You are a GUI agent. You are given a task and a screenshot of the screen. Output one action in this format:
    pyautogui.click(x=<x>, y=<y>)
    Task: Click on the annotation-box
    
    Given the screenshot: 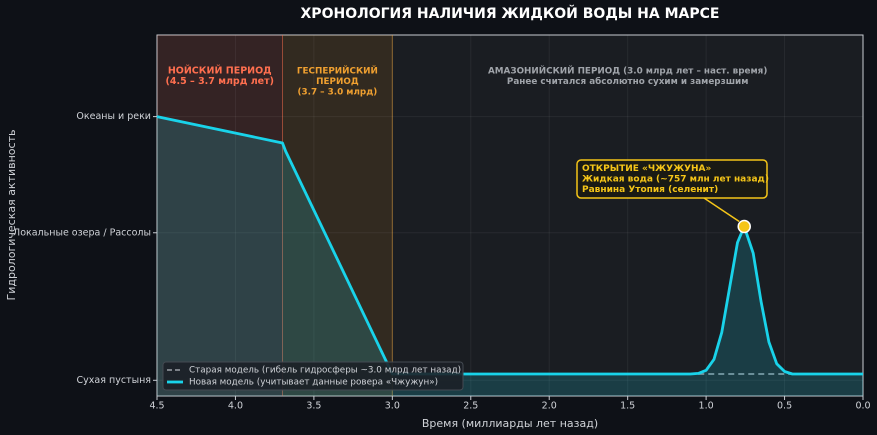 What is the action you would take?
    pyautogui.click(x=672, y=179)
    